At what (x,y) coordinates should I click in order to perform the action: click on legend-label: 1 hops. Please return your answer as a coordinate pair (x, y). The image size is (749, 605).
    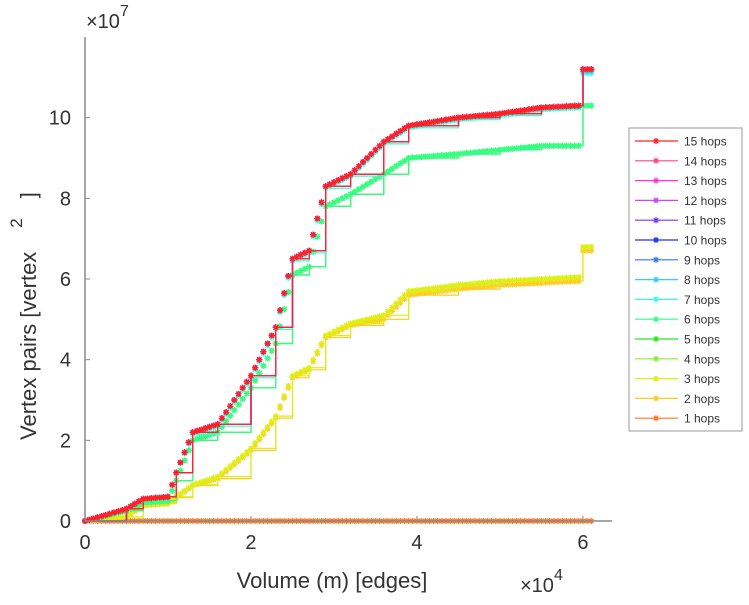
    Looking at the image, I should click on (702, 419).